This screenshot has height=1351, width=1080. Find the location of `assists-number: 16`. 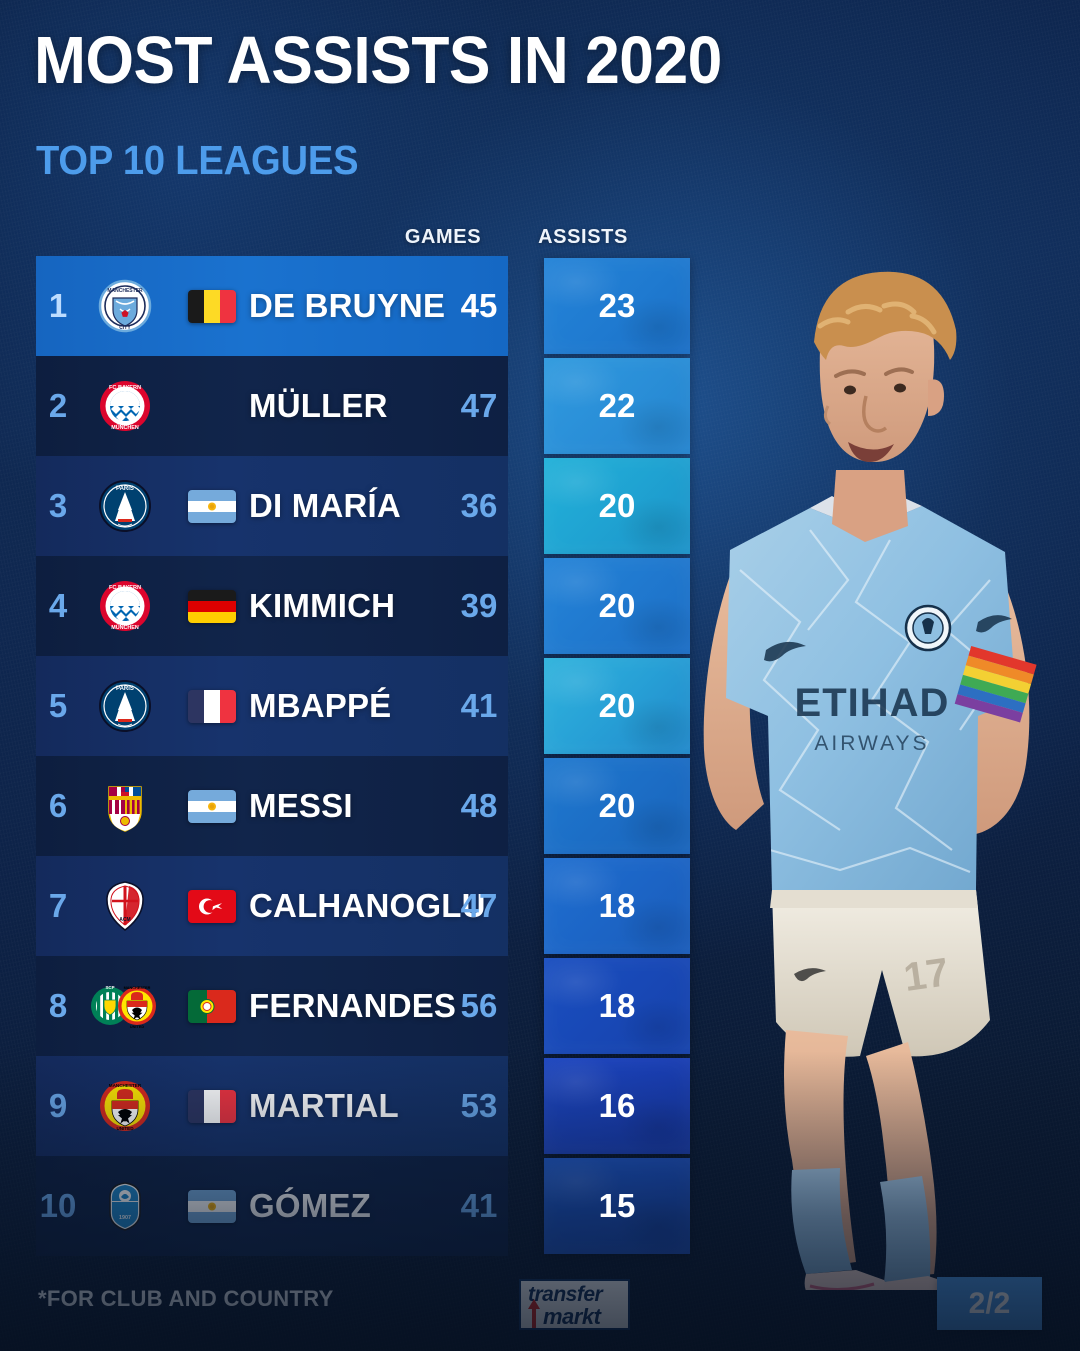

assists-number: 16 is located at coordinates (617, 1105).